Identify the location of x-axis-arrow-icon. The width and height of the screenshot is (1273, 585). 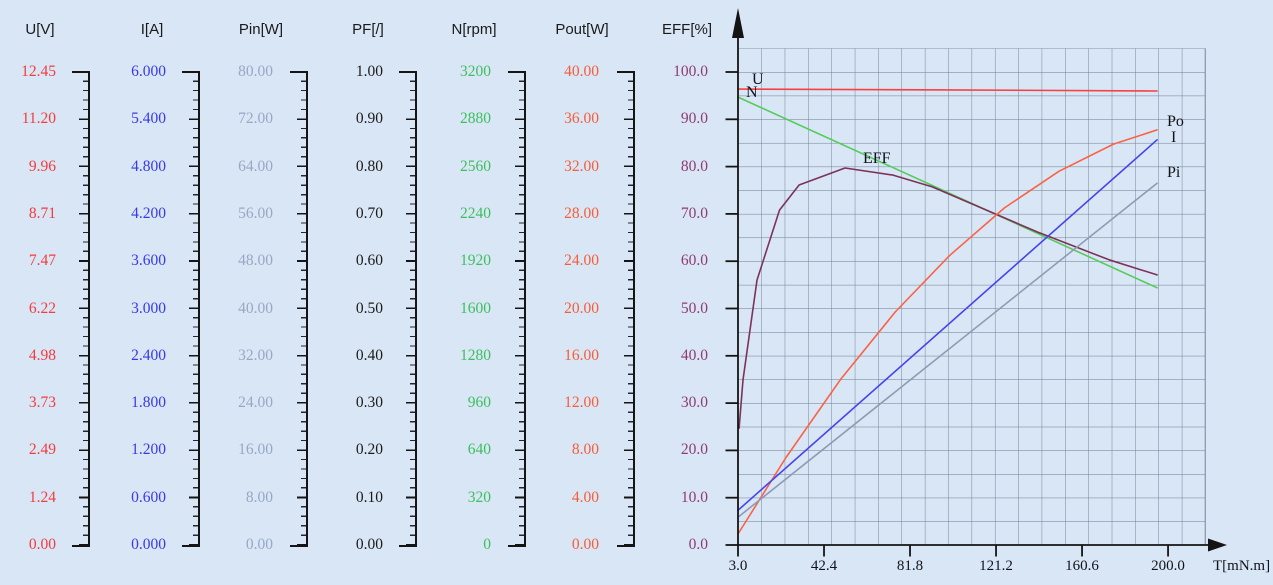
(1217, 545).